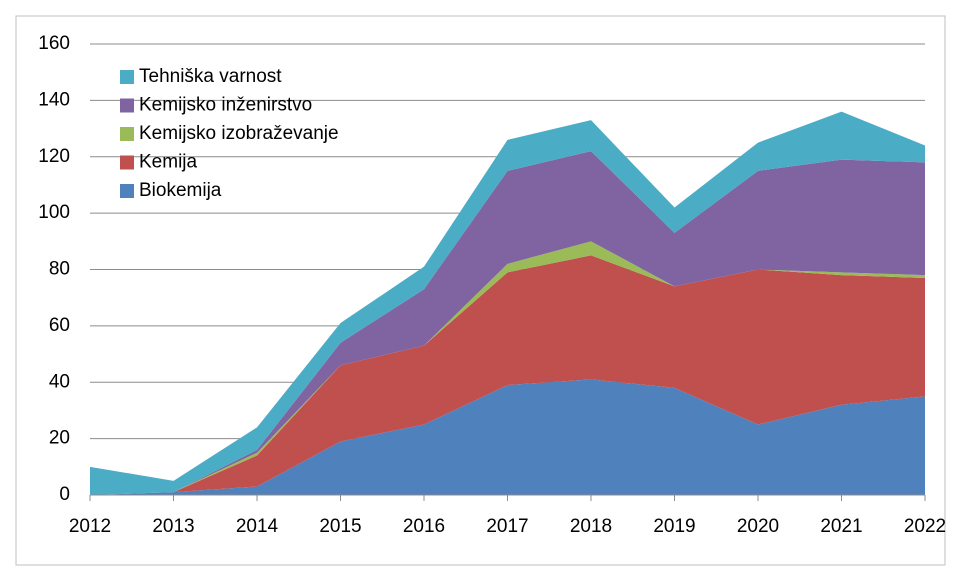  Describe the element at coordinates (239, 133) in the screenshot. I see `legend-label: Kemijsko izobraževanje` at that location.